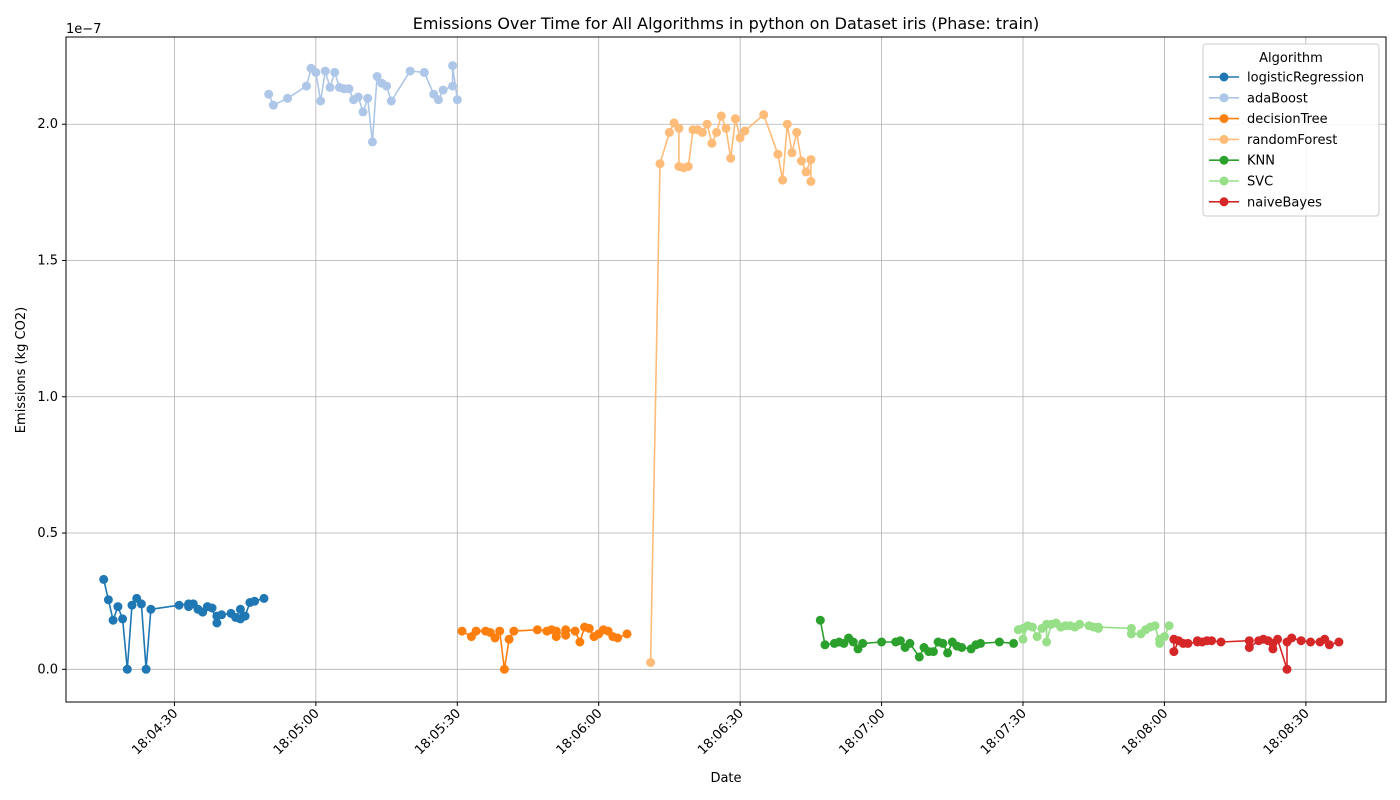 The height and width of the screenshot is (800, 1400). What do you see at coordinates (1256, 653) in the screenshot?
I see `series-naivebayes` at bounding box center [1256, 653].